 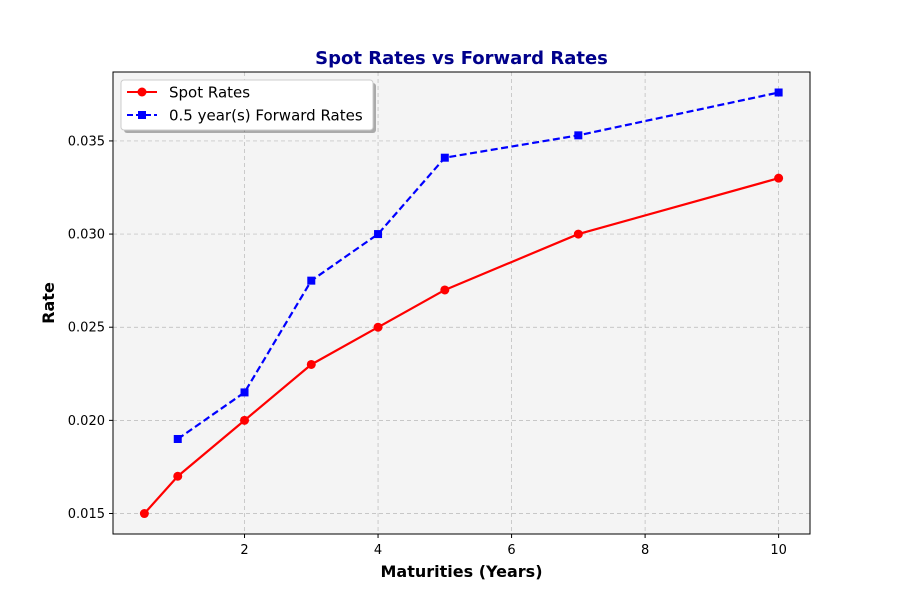 What do you see at coordinates (48, 303) in the screenshot?
I see `y-axis-label: Rate` at bounding box center [48, 303].